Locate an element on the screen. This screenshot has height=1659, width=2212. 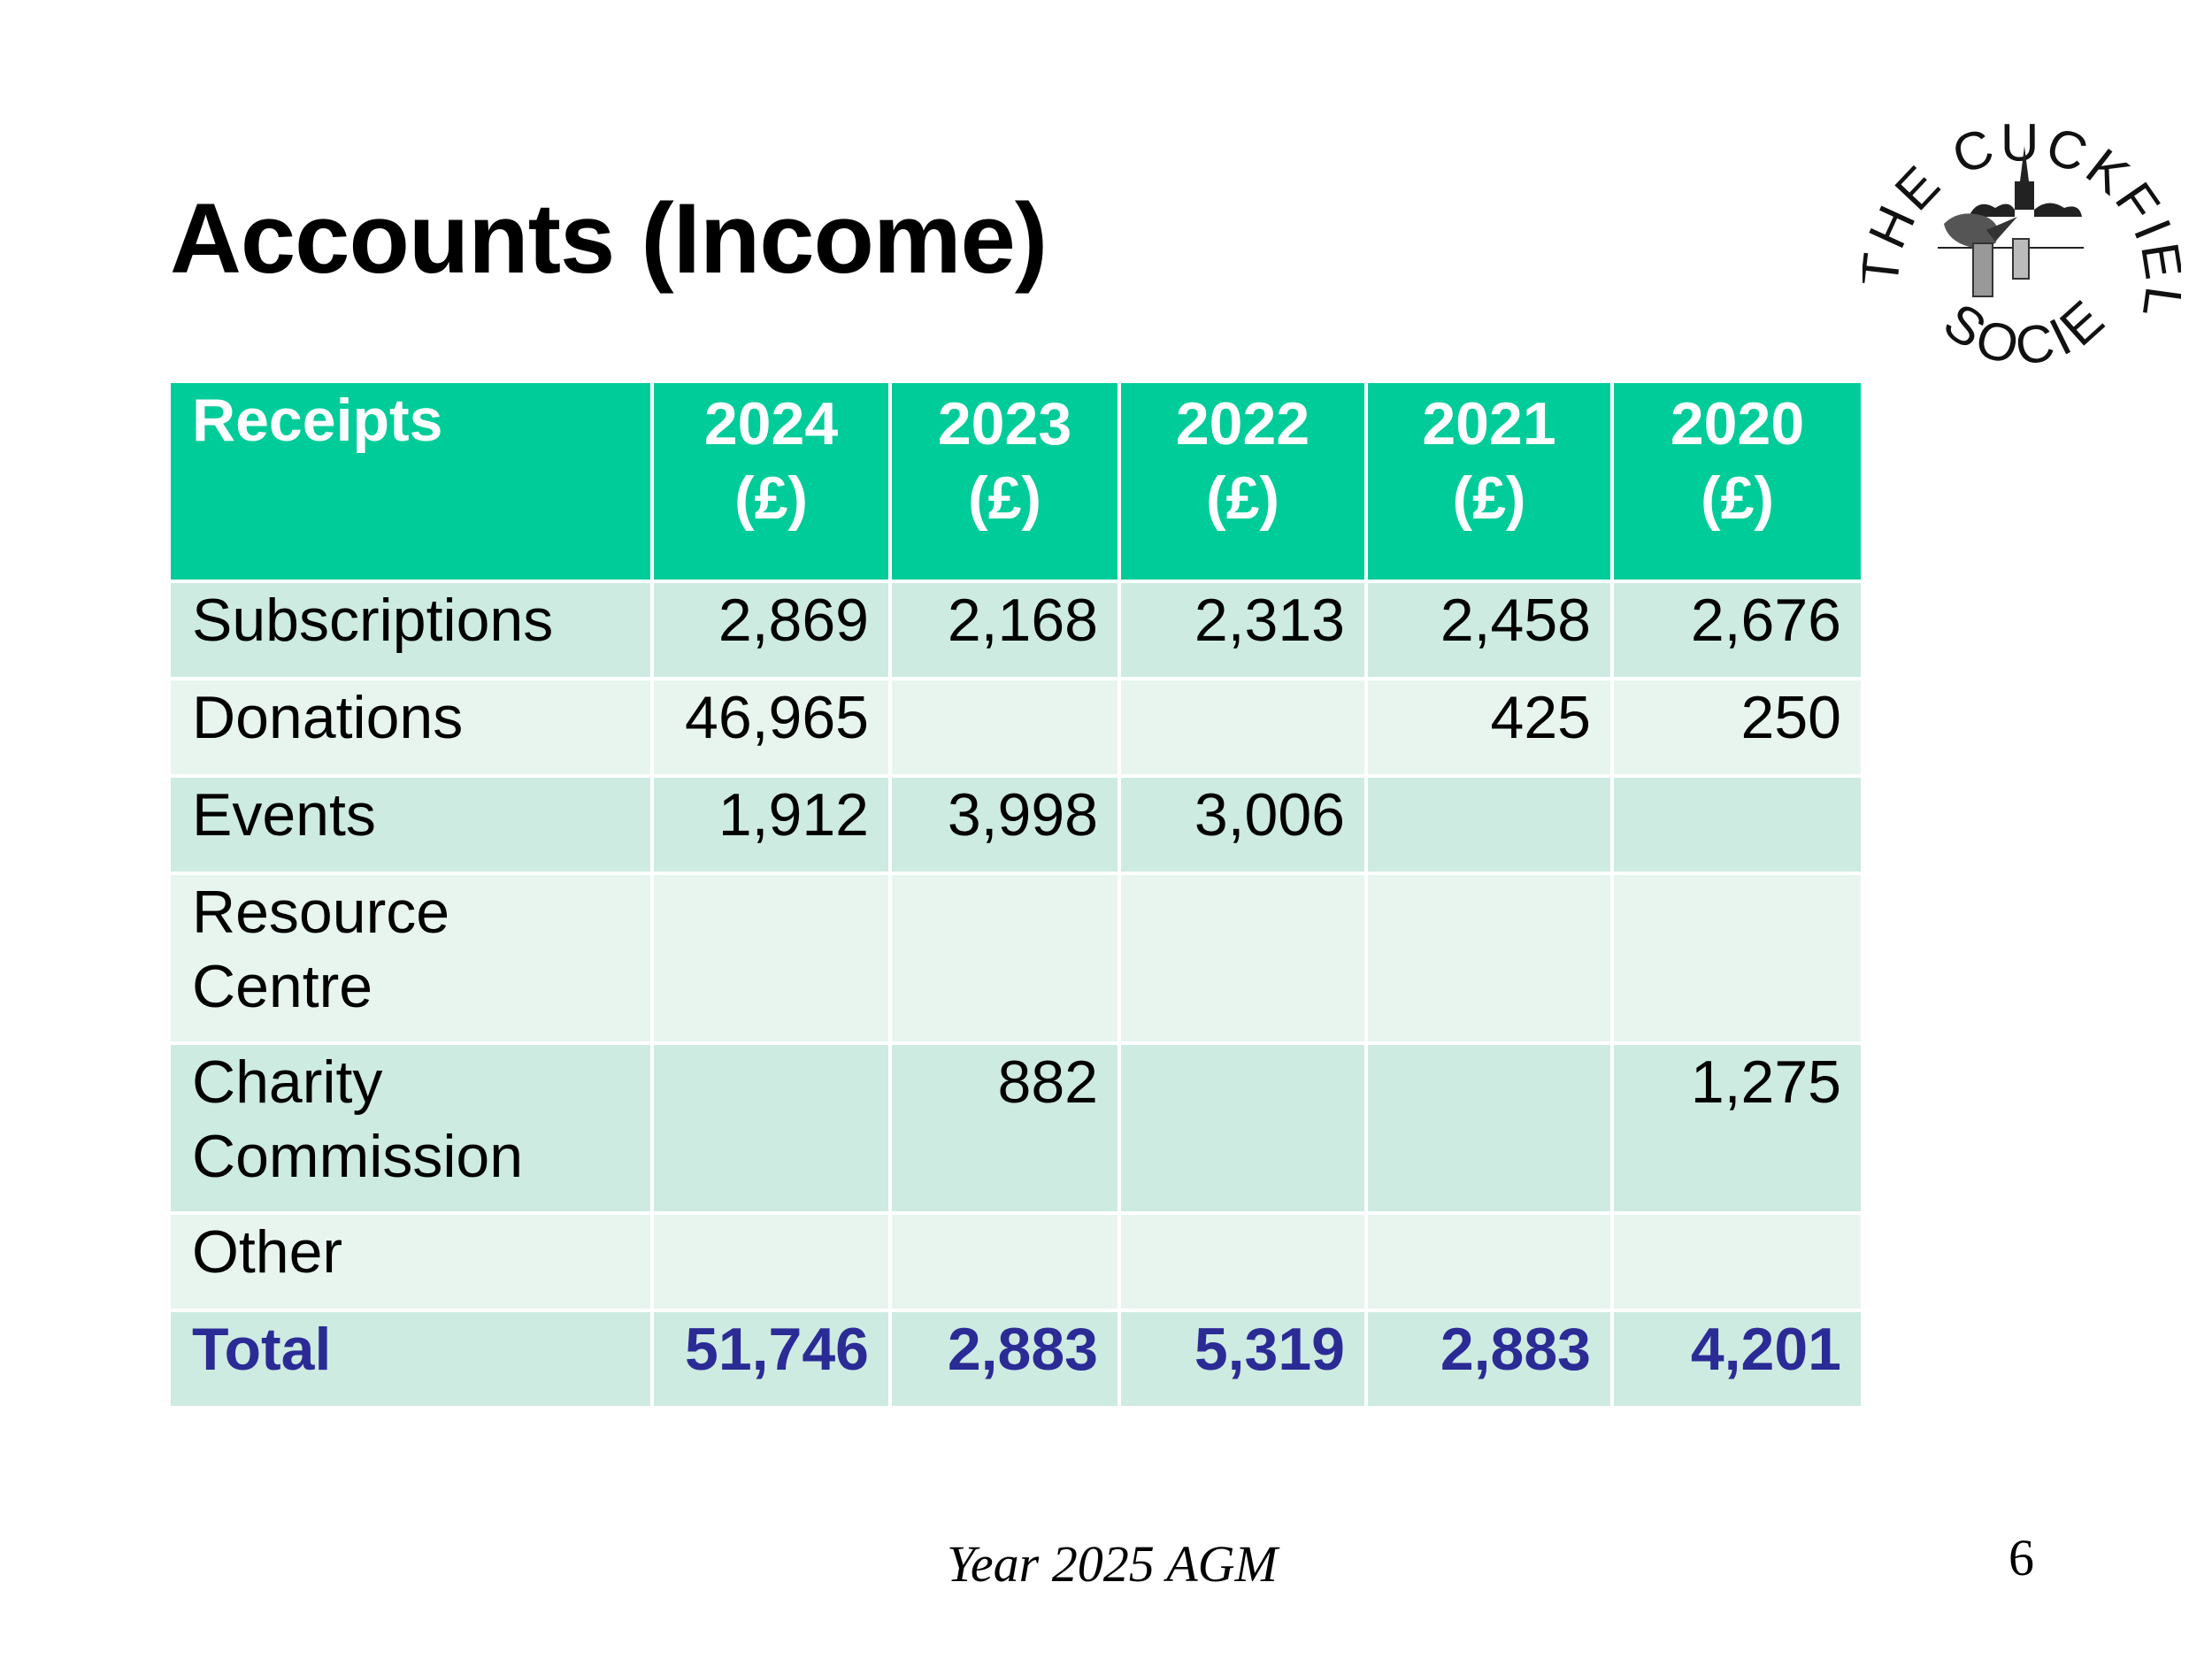
table-row-events: Events 1,912 3,998 3,006 is located at coordinates (1016, 825).